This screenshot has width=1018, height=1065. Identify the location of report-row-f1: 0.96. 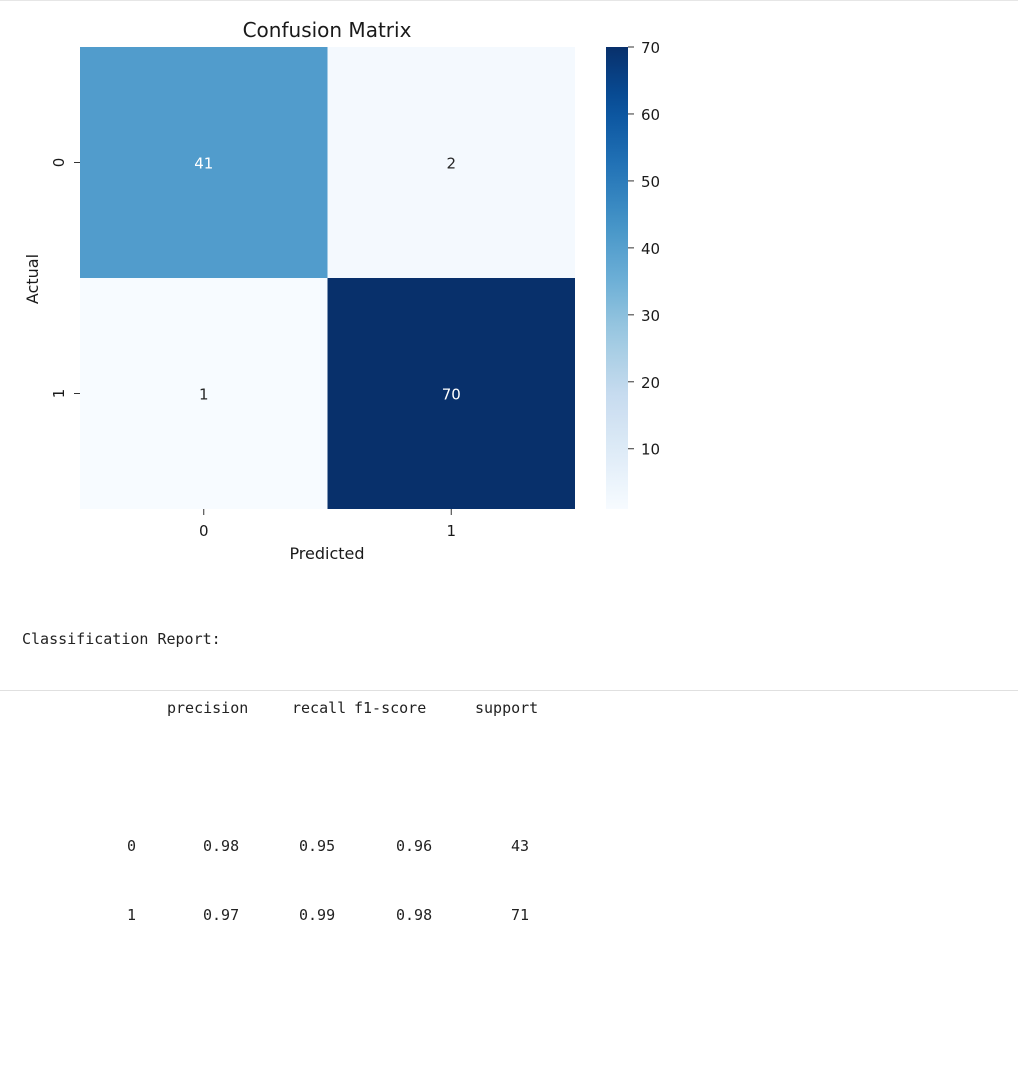
(414, 846).